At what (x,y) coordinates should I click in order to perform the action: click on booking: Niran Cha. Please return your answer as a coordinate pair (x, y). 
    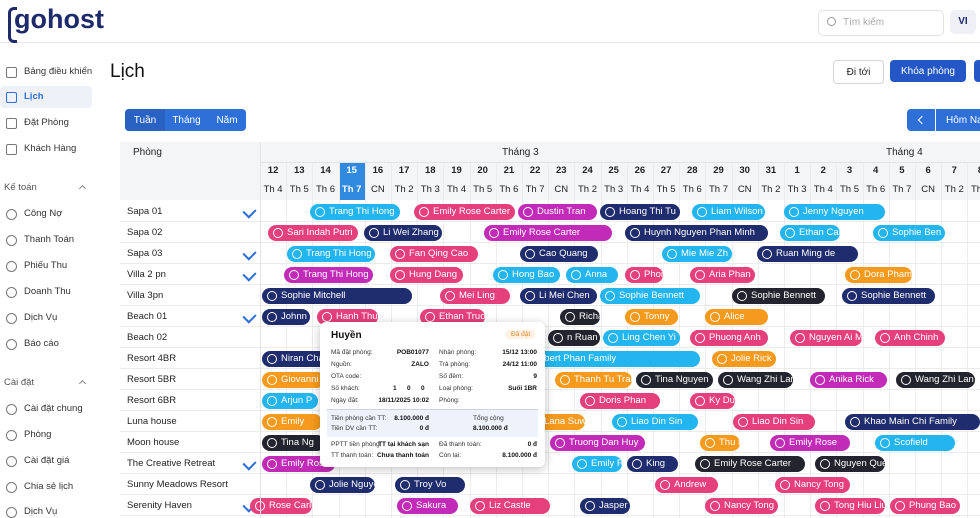
    Looking at the image, I should click on (296, 358).